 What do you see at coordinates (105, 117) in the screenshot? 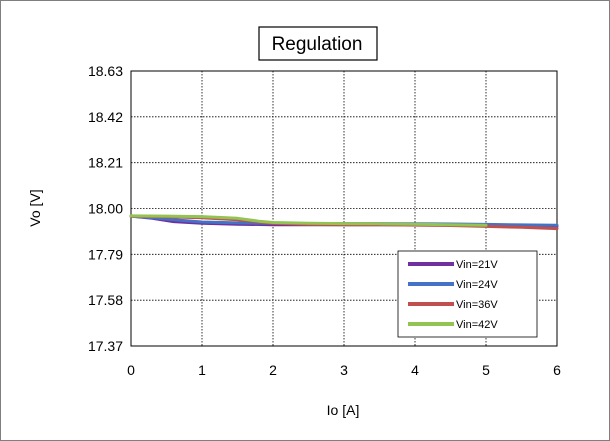
I see `y-tick-label: 18.42` at bounding box center [105, 117].